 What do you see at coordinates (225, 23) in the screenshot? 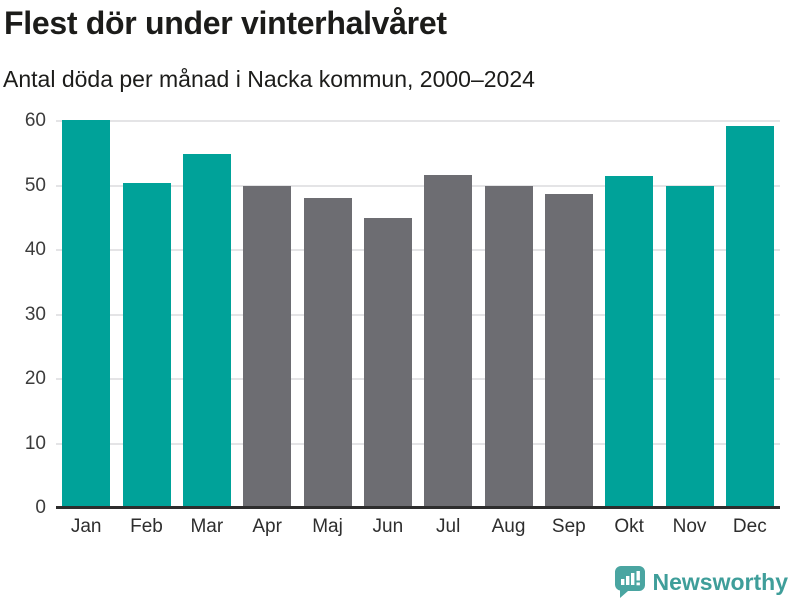
I see `chart-title: Flest dör under vinterhalvåret` at bounding box center [225, 23].